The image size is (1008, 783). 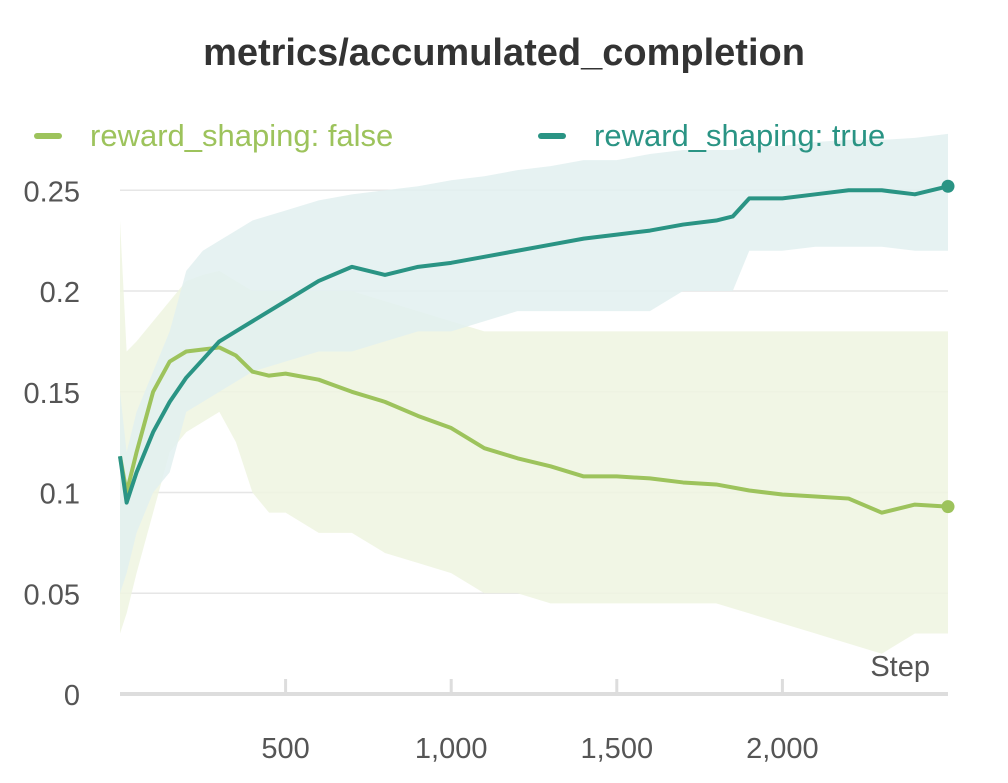 I want to click on legend-label-true: reward_shaping: true, so click(x=740, y=135).